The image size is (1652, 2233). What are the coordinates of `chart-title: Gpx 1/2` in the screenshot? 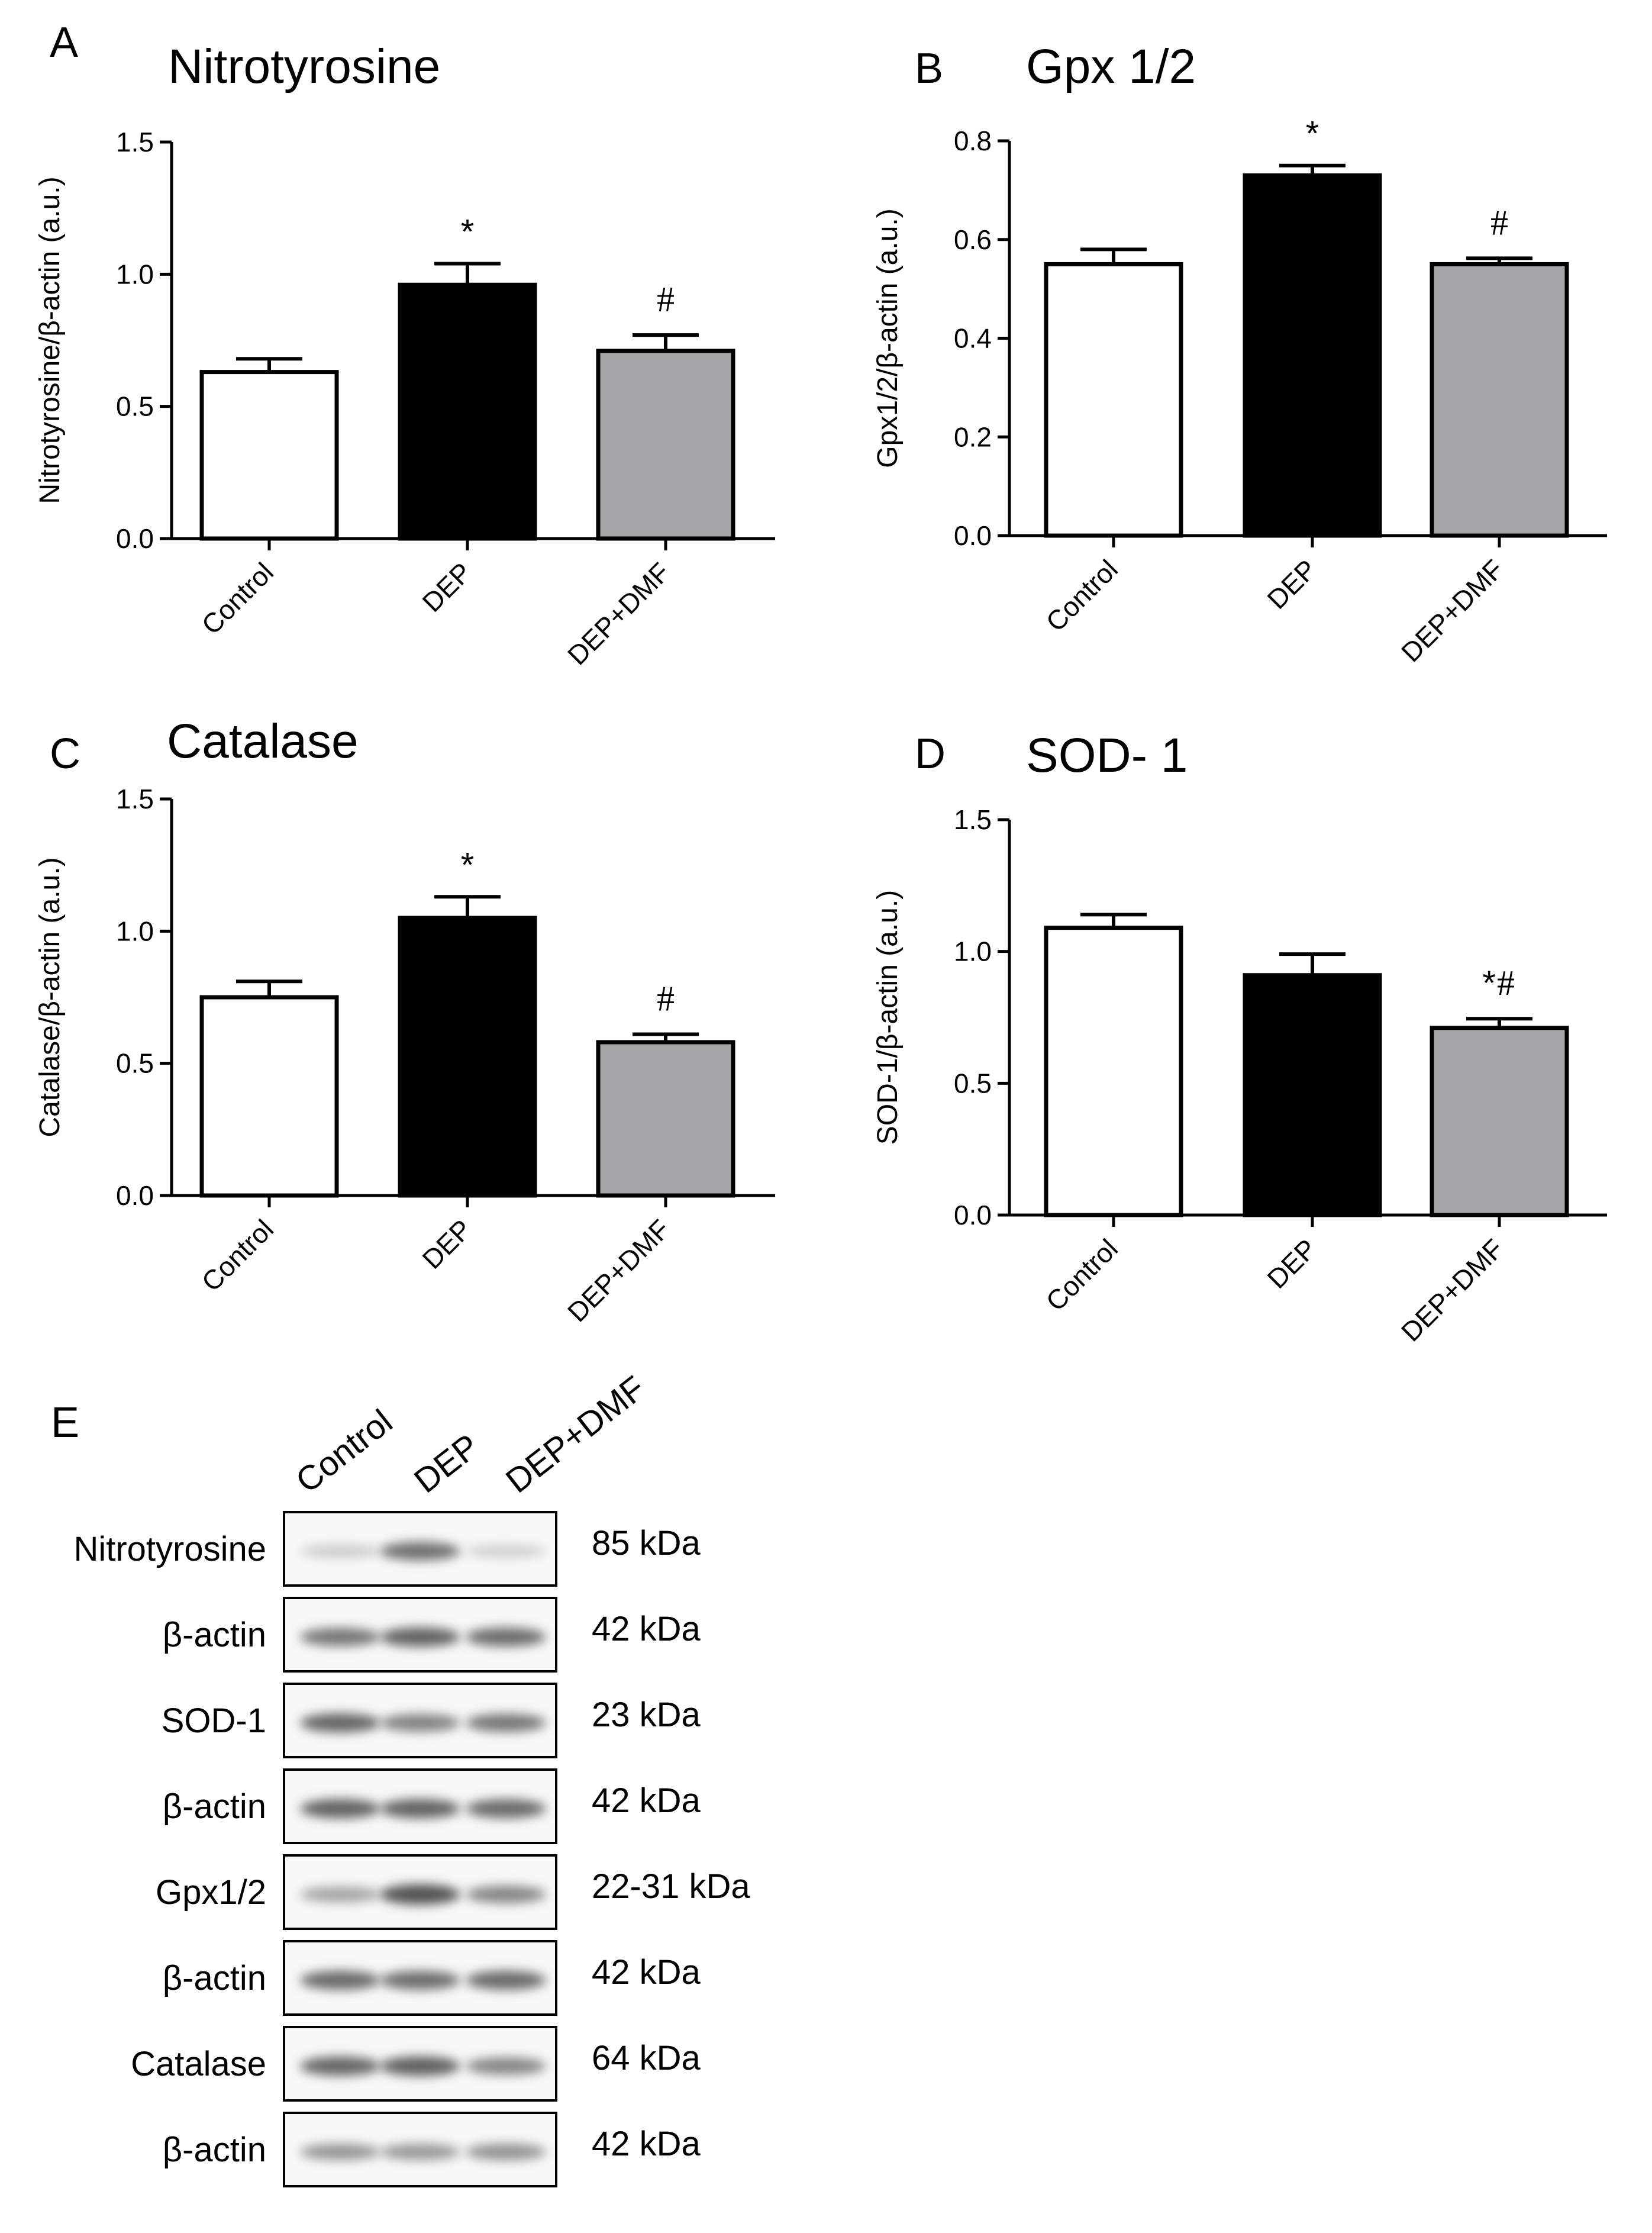 It's located at (1111, 67).